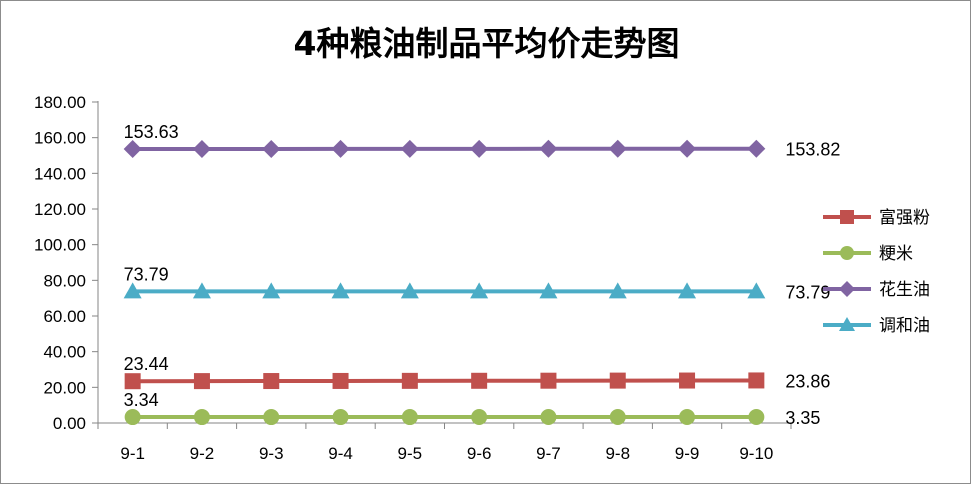  I want to click on y-tick-label: 0.00, so click(69, 423).